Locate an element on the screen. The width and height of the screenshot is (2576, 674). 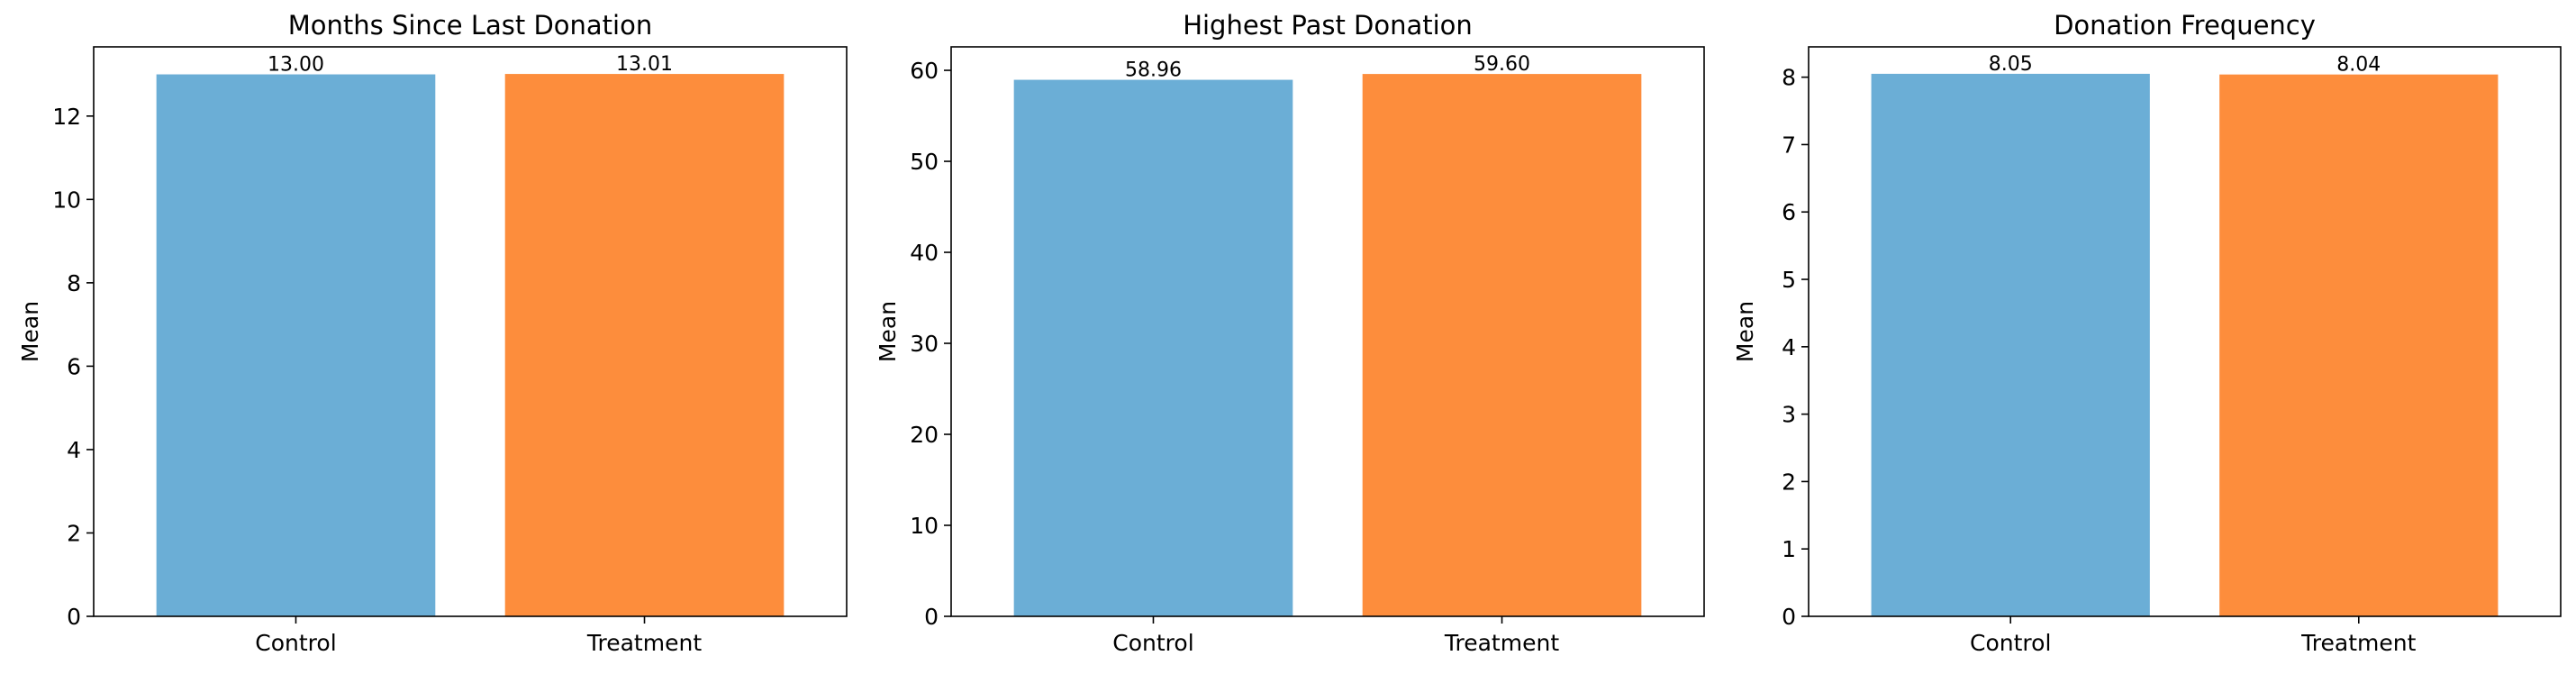
chart-title: Highest Past Donation is located at coordinates (1328, 25).